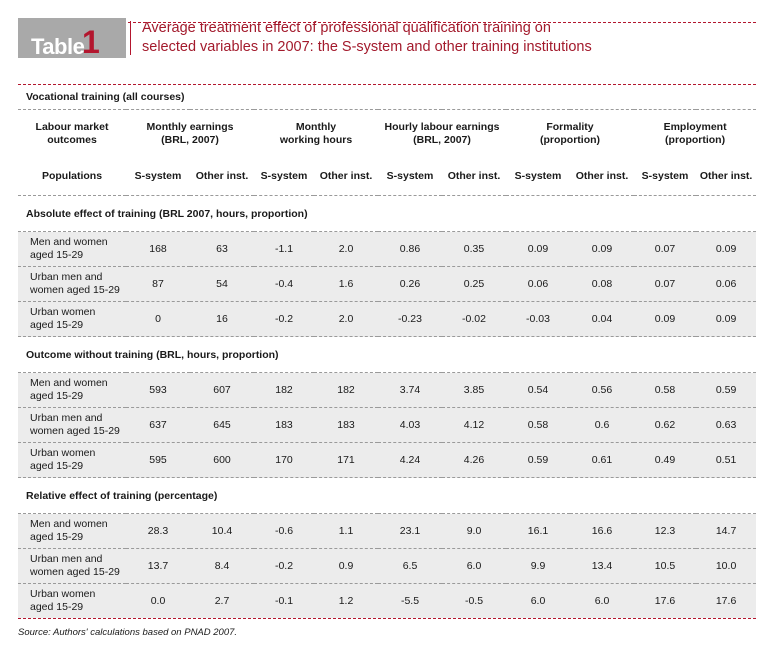  What do you see at coordinates (105, 97) in the screenshot?
I see `vocational-training-label: Vocational training (all courses)` at bounding box center [105, 97].